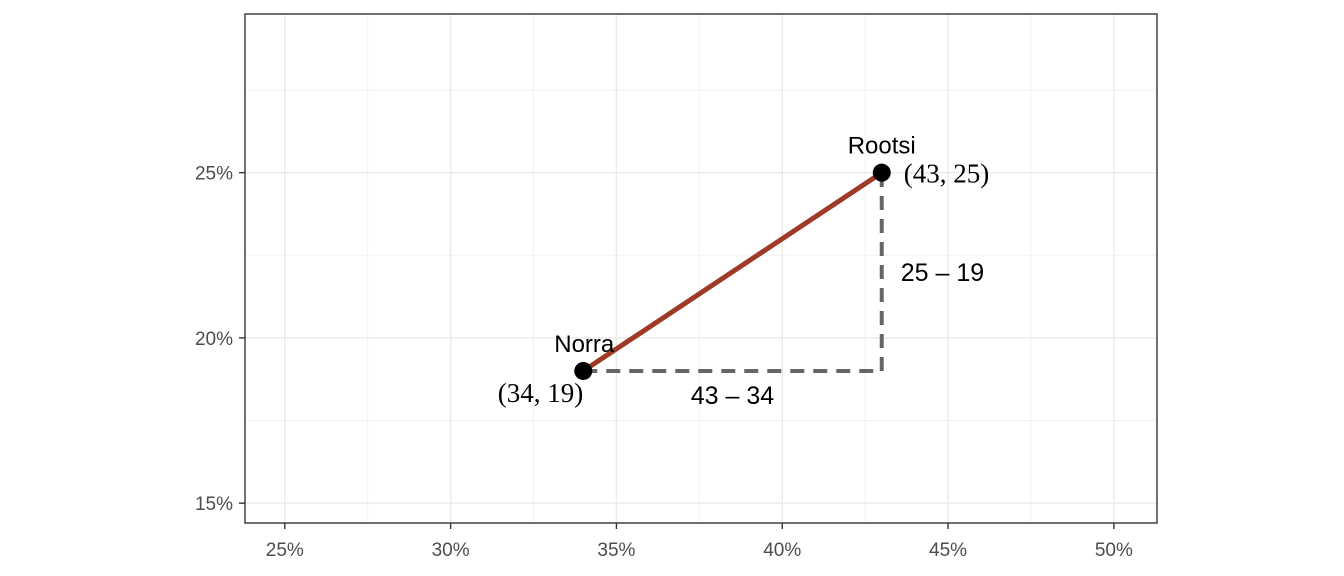  What do you see at coordinates (782, 550) in the screenshot?
I see `x-tick-label: 40%` at bounding box center [782, 550].